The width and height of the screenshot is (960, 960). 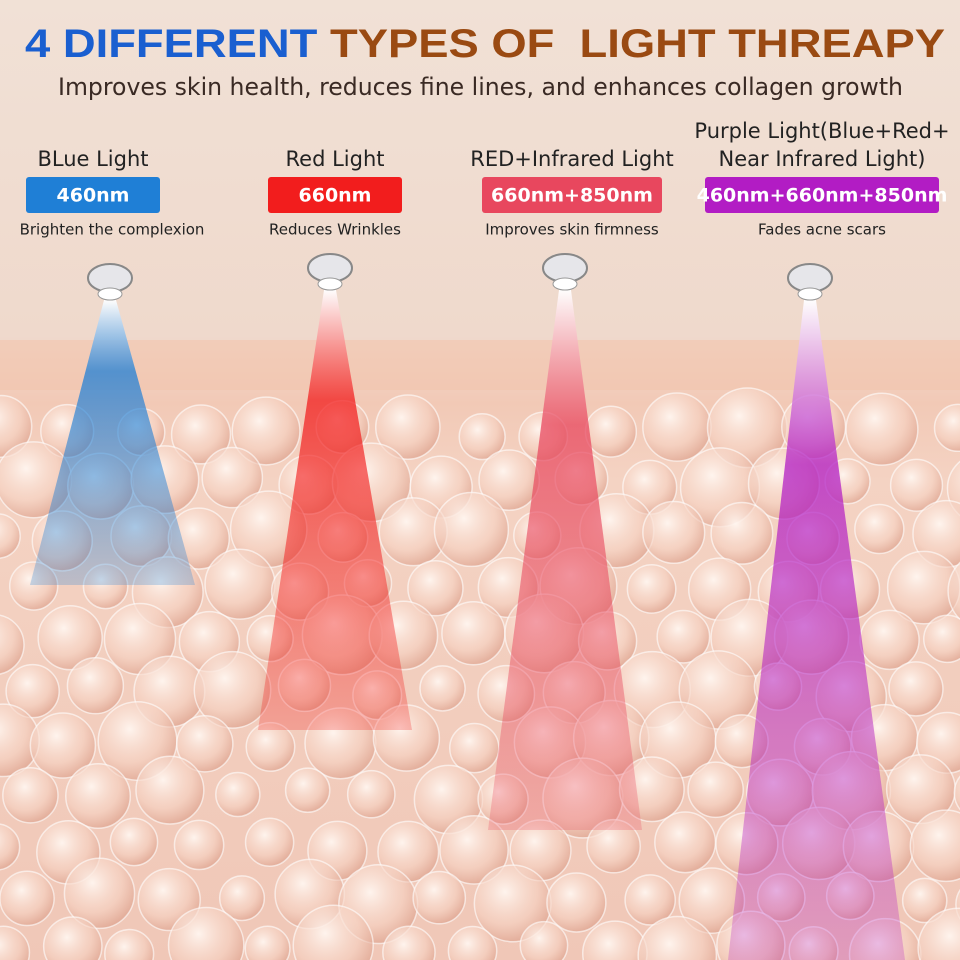 I want to click on wavelength: 460nm+660nm+850nm, so click(x=822, y=196).